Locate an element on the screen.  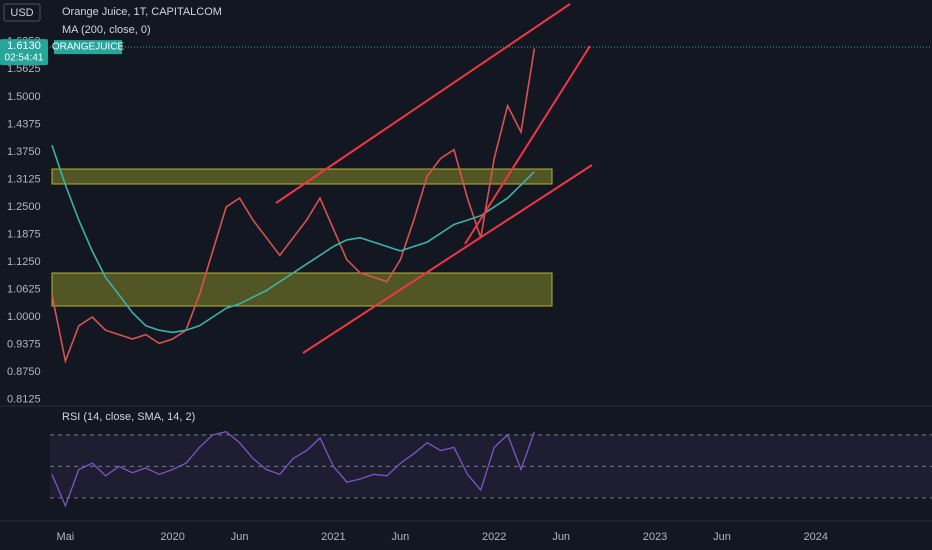
zones is located at coordinates (302, 237).